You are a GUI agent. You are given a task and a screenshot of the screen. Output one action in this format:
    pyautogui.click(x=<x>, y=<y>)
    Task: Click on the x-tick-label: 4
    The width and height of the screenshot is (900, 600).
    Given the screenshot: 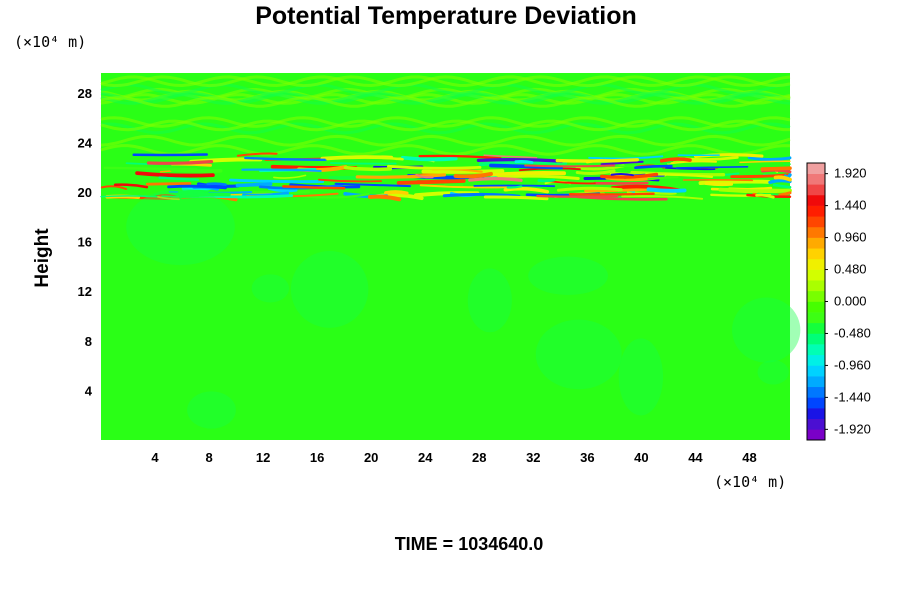 What is the action you would take?
    pyautogui.click(x=155, y=457)
    